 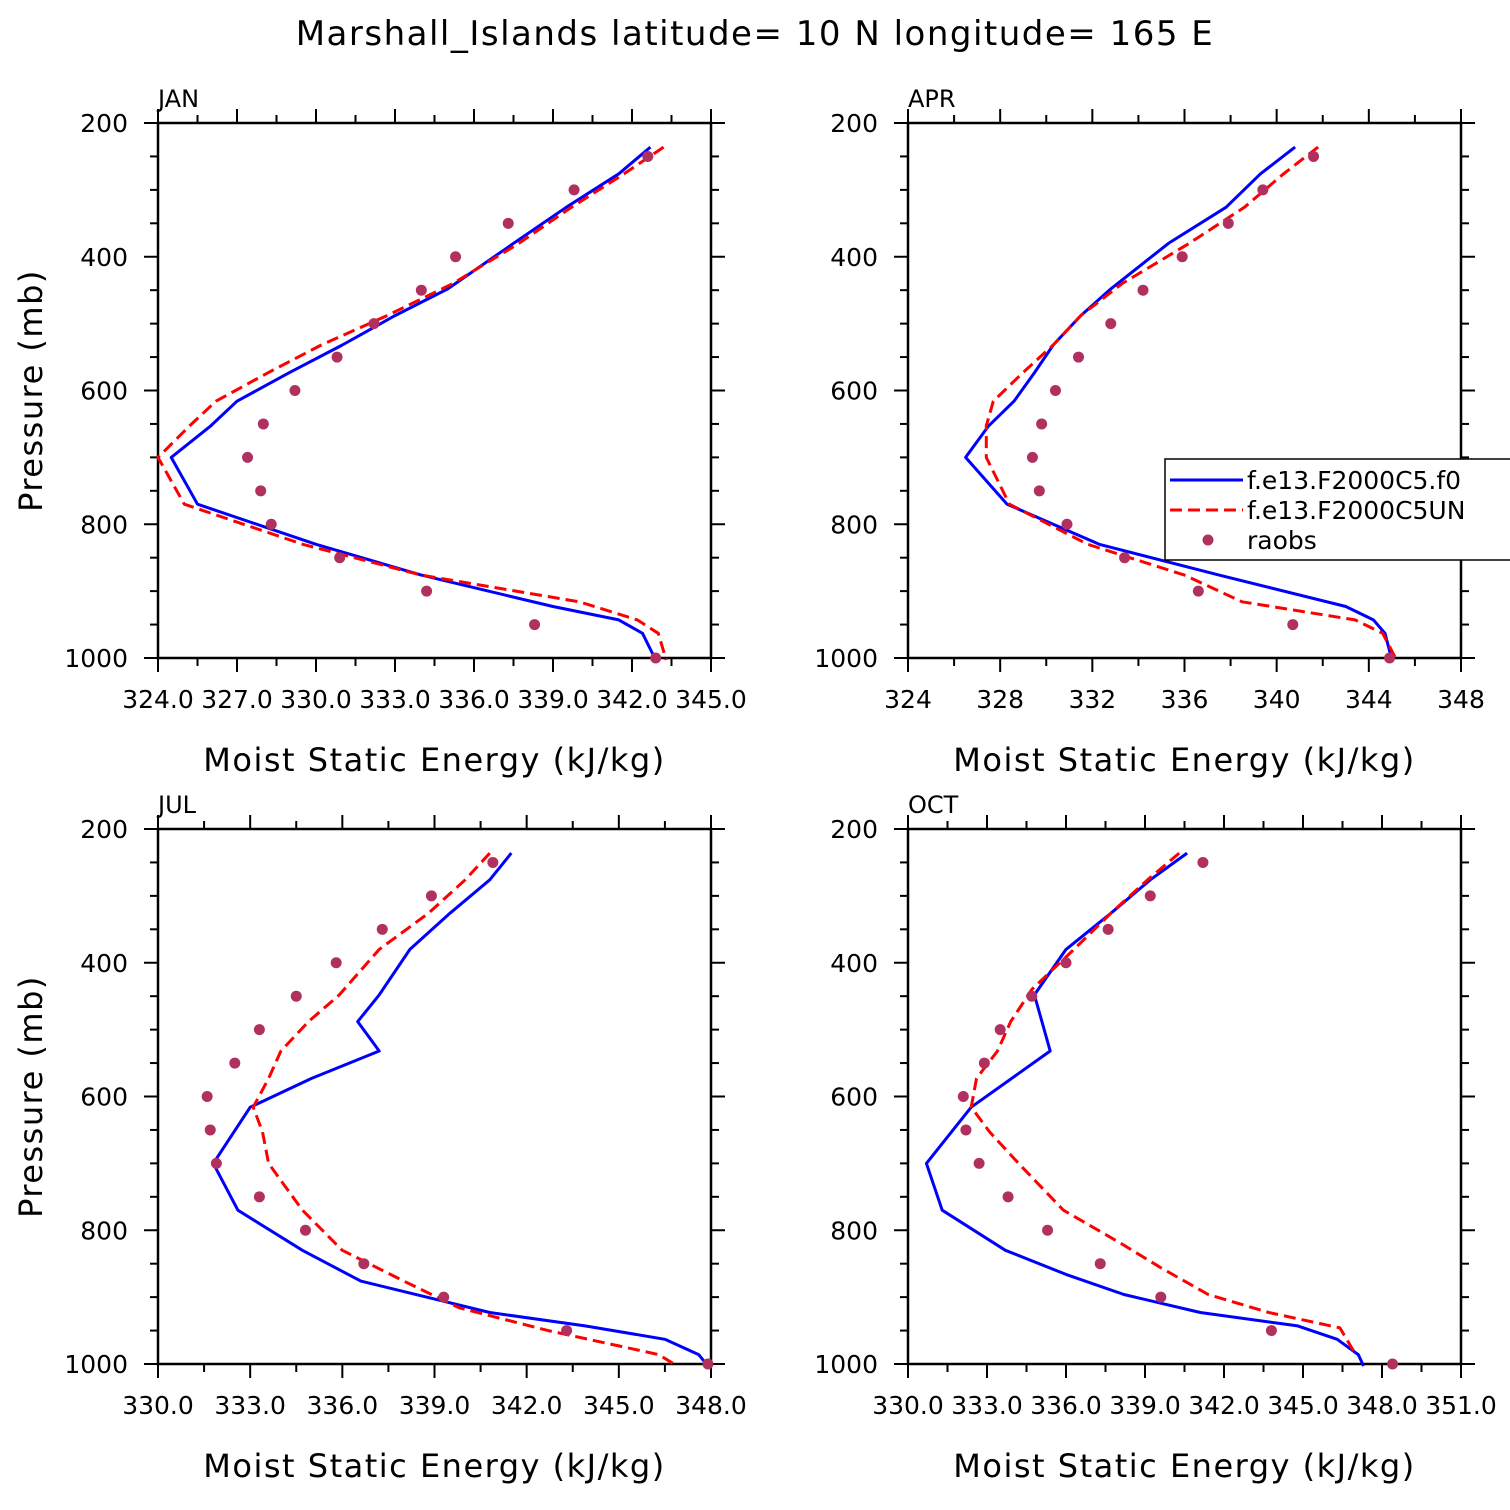 What do you see at coordinates (1277, 699) in the screenshot?
I see `x-tick-label: 340` at bounding box center [1277, 699].